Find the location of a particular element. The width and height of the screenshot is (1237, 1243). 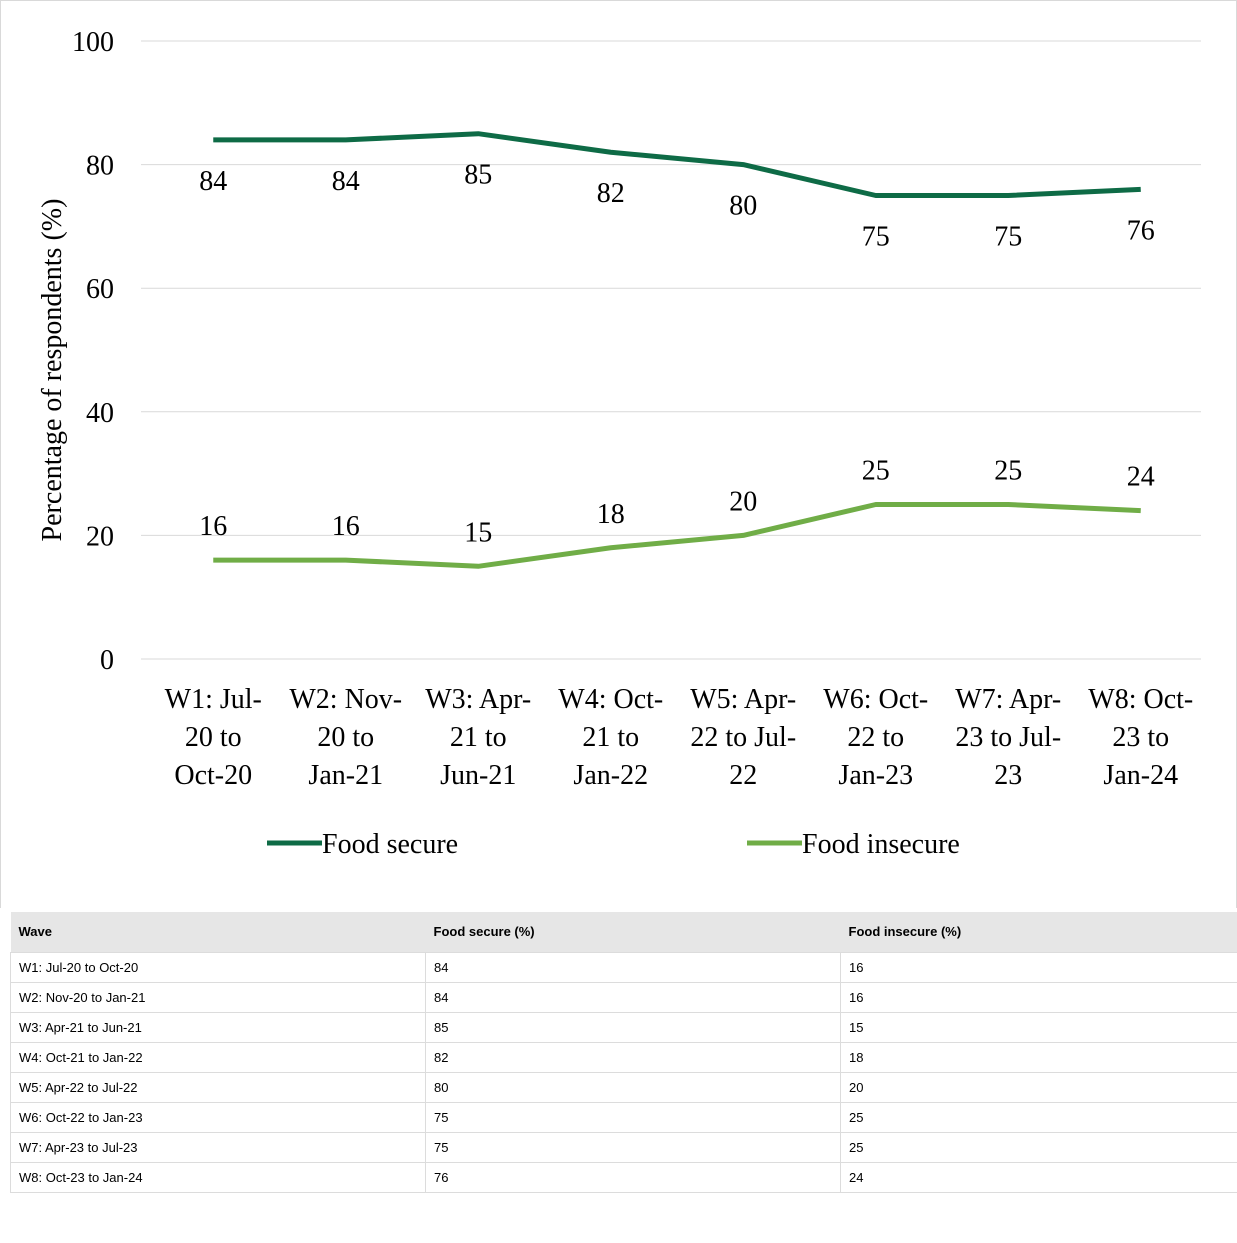

x-tick-label: W4: Oct- is located at coordinates (610, 699).